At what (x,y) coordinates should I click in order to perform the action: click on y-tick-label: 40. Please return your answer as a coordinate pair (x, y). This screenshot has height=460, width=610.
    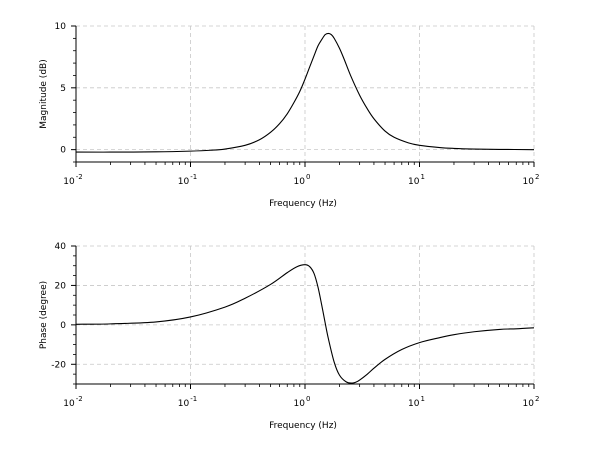
    Looking at the image, I should click on (61, 247).